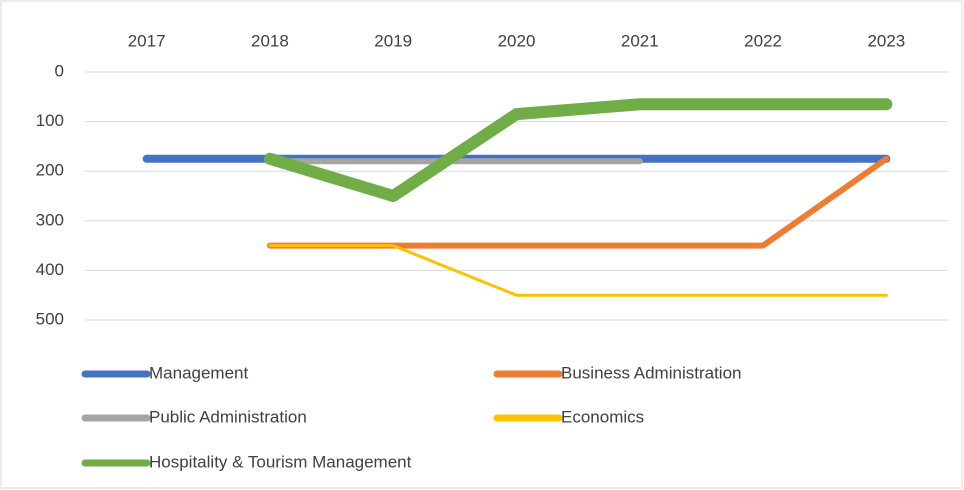  Describe the element at coordinates (50, 170) in the screenshot. I see `y-tick-label: 200` at that location.